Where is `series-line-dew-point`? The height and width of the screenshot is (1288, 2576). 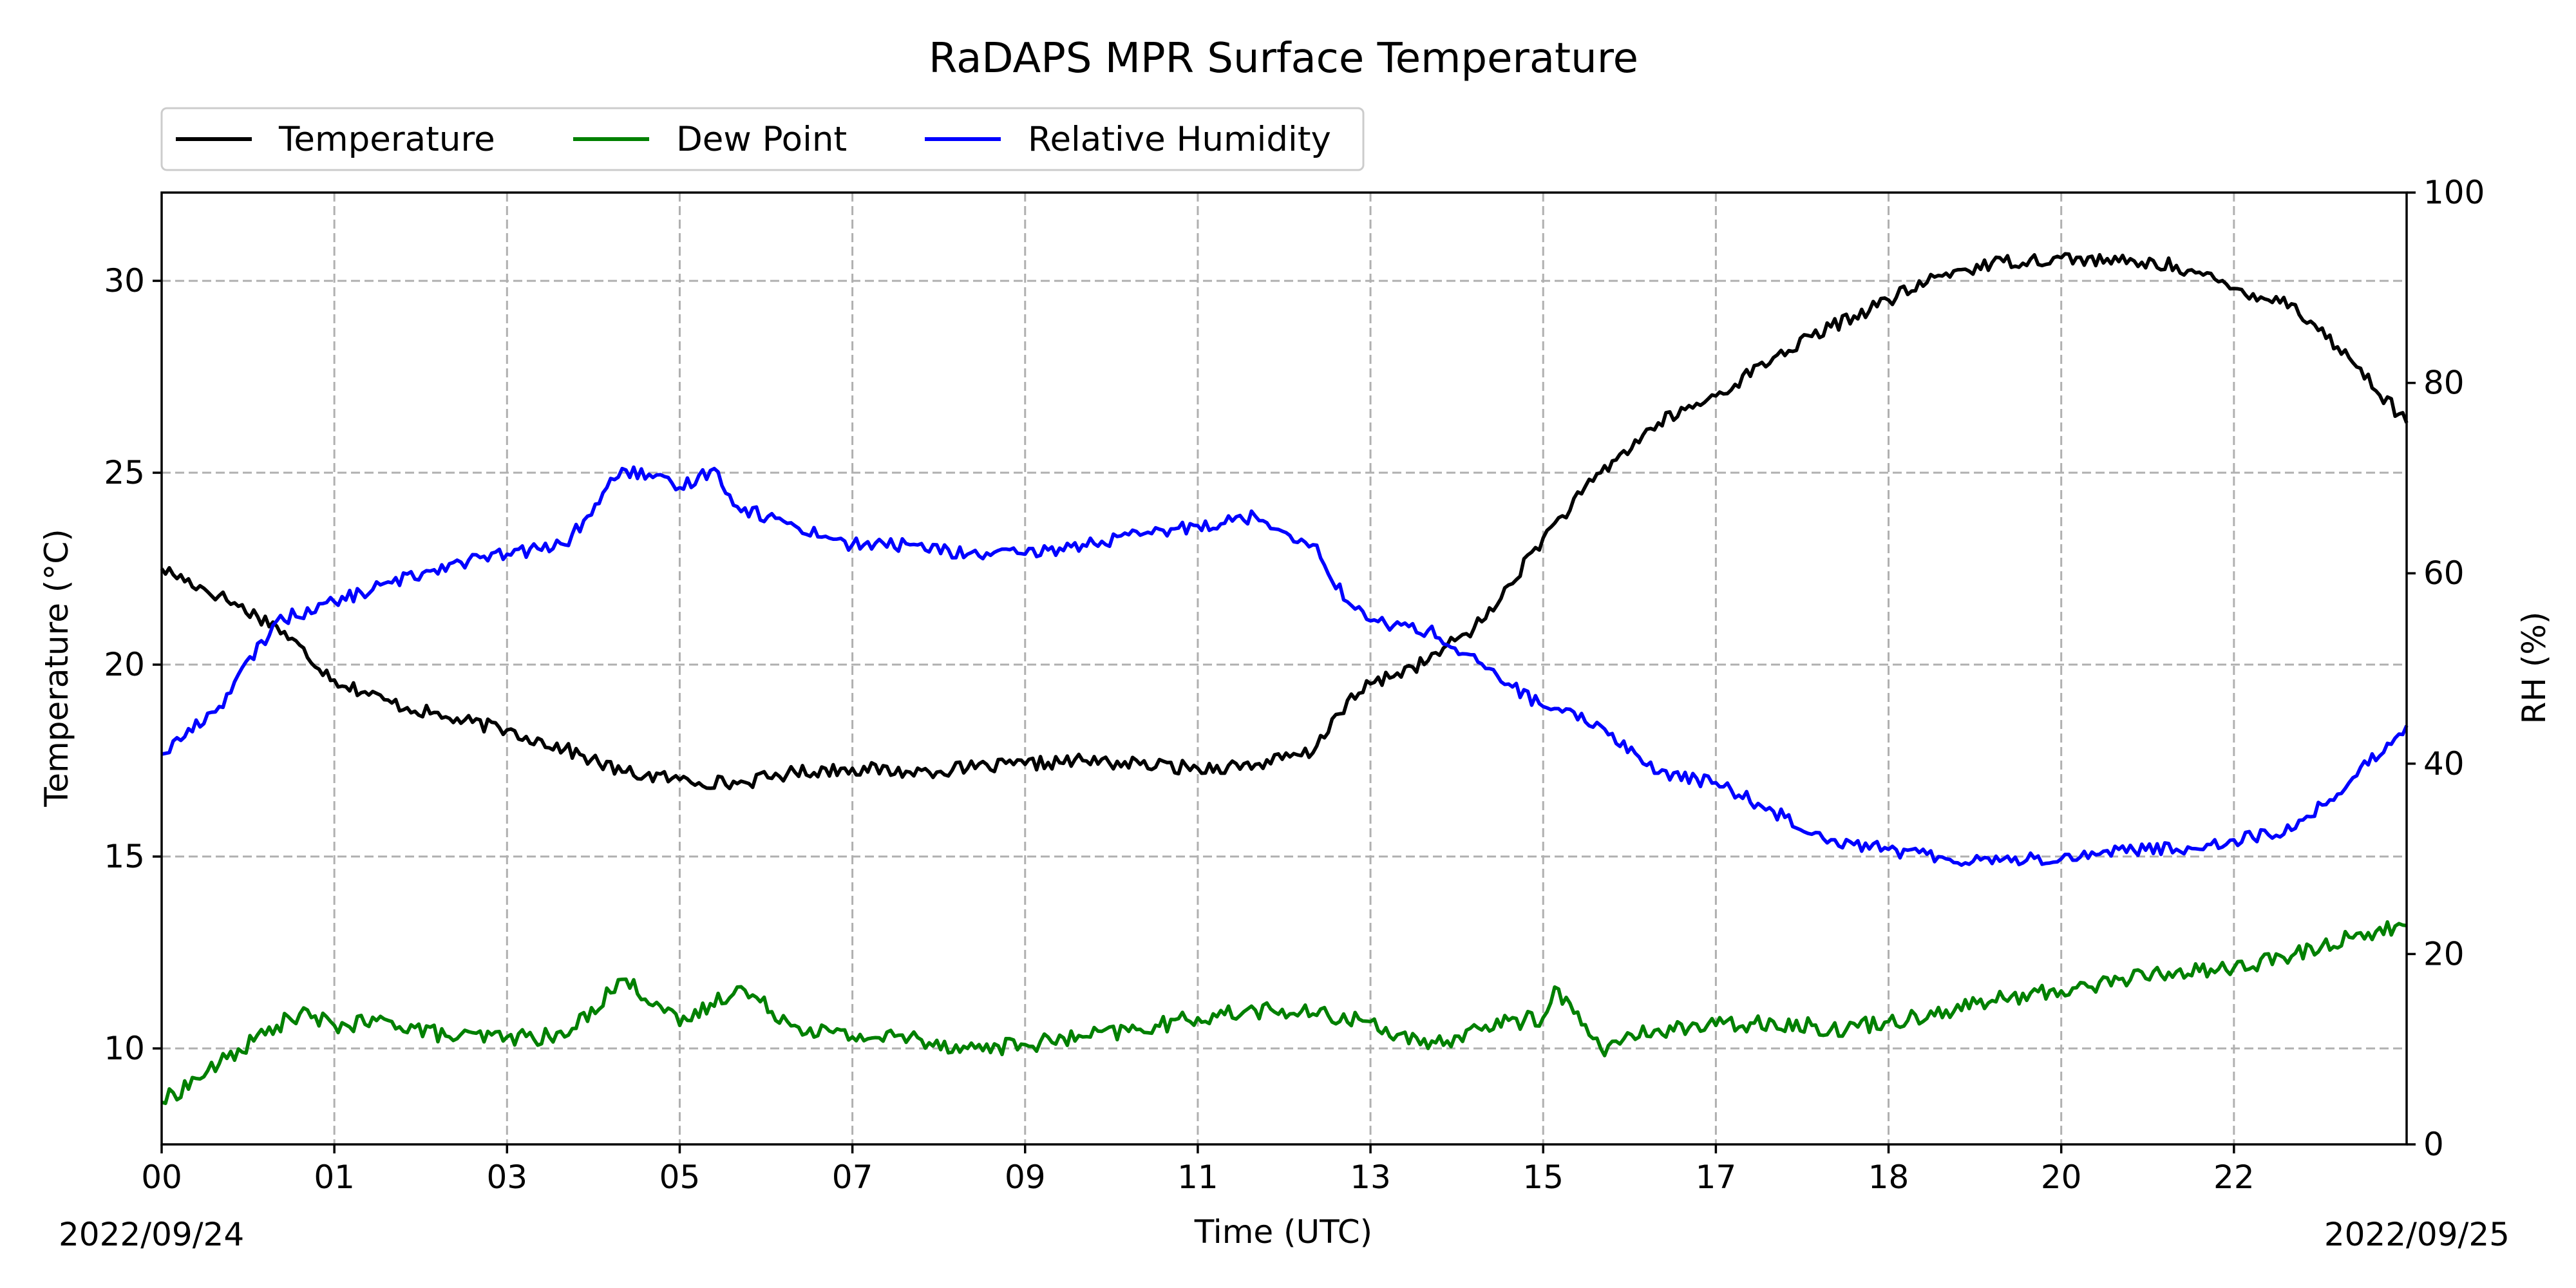
series-line-dew-point is located at coordinates (1284, 1012).